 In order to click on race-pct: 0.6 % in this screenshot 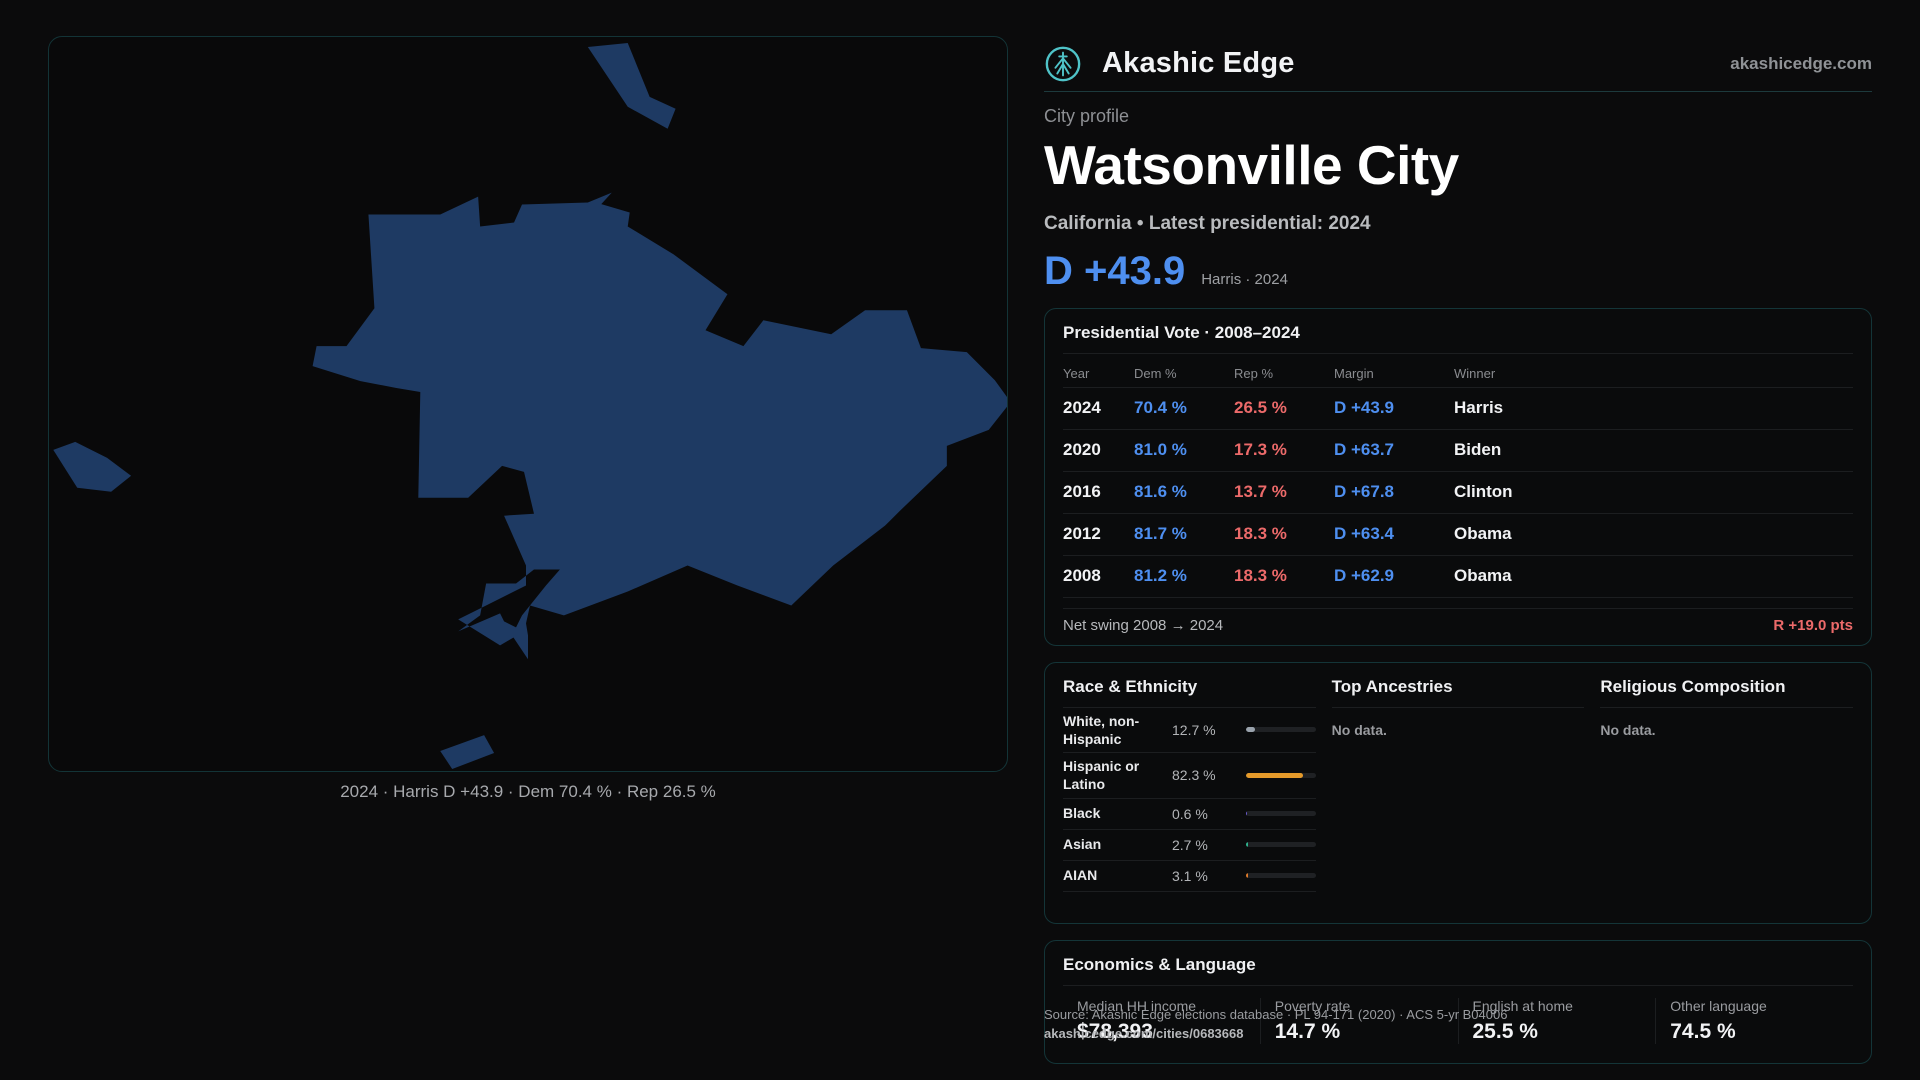, I will do `click(1190, 813)`.